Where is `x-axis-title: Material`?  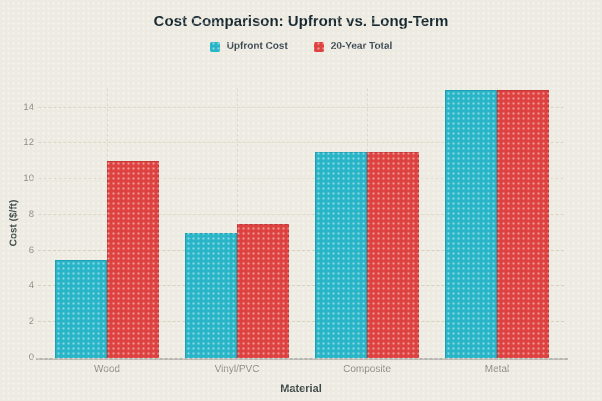 x-axis-title: Material is located at coordinates (301, 389).